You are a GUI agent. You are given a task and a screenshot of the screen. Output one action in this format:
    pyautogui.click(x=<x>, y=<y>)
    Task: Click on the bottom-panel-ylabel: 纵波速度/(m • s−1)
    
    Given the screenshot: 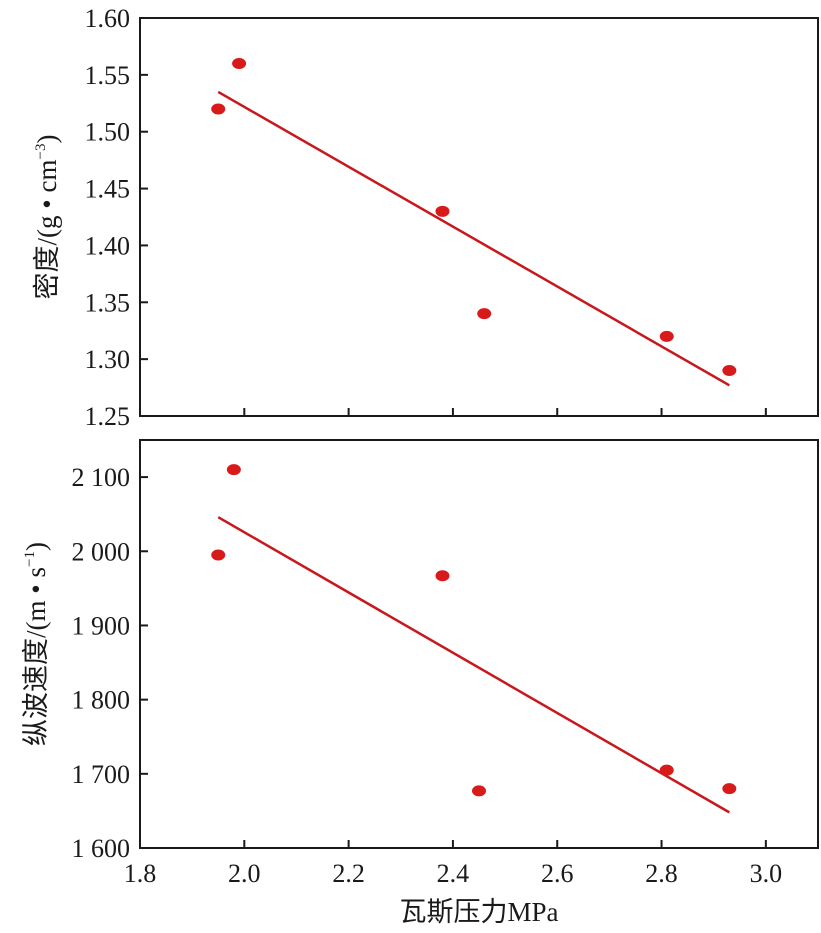 What is the action you would take?
    pyautogui.click(x=36, y=644)
    